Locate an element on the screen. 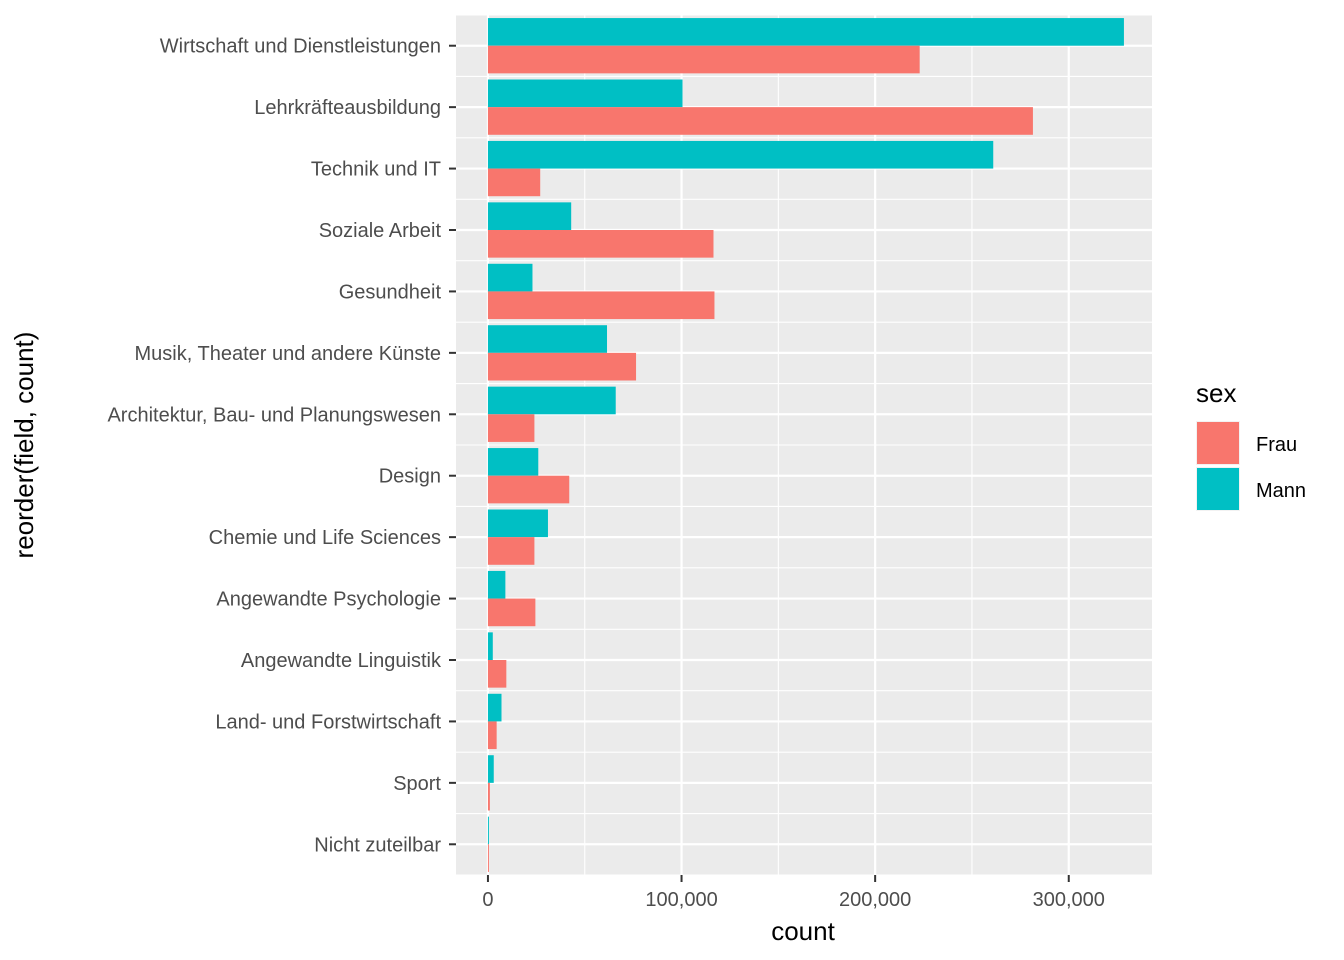 The width and height of the screenshot is (1344, 960). x-tick-label: 0 is located at coordinates (487, 900).